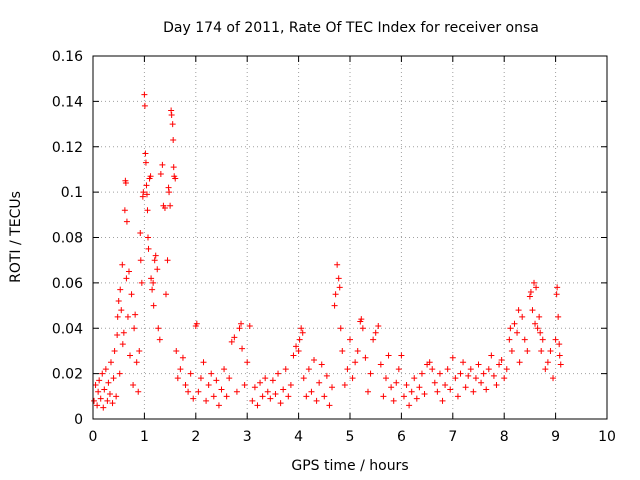 The width and height of the screenshot is (640, 480). Describe the element at coordinates (93, 437) in the screenshot. I see `x-tick-label: 0` at that location.